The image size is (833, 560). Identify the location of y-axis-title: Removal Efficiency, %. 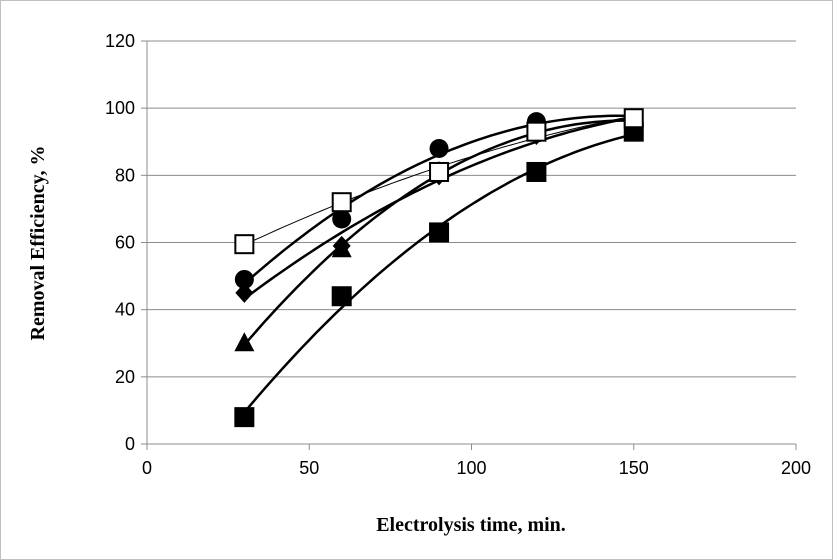
(38, 243).